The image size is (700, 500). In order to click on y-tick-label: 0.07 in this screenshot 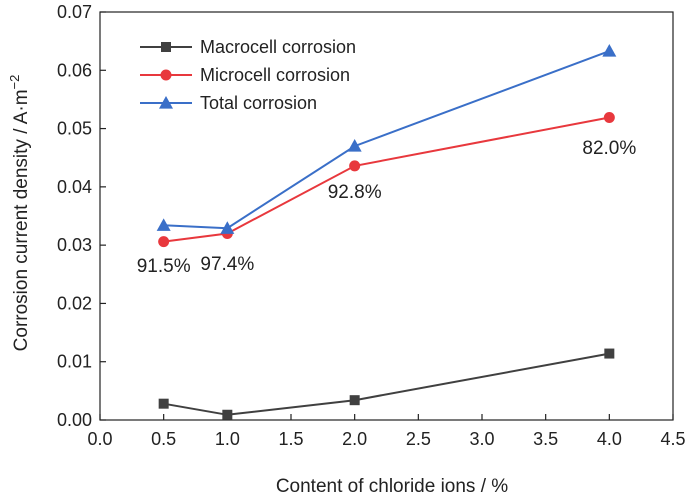, I will do `click(74, 12)`.